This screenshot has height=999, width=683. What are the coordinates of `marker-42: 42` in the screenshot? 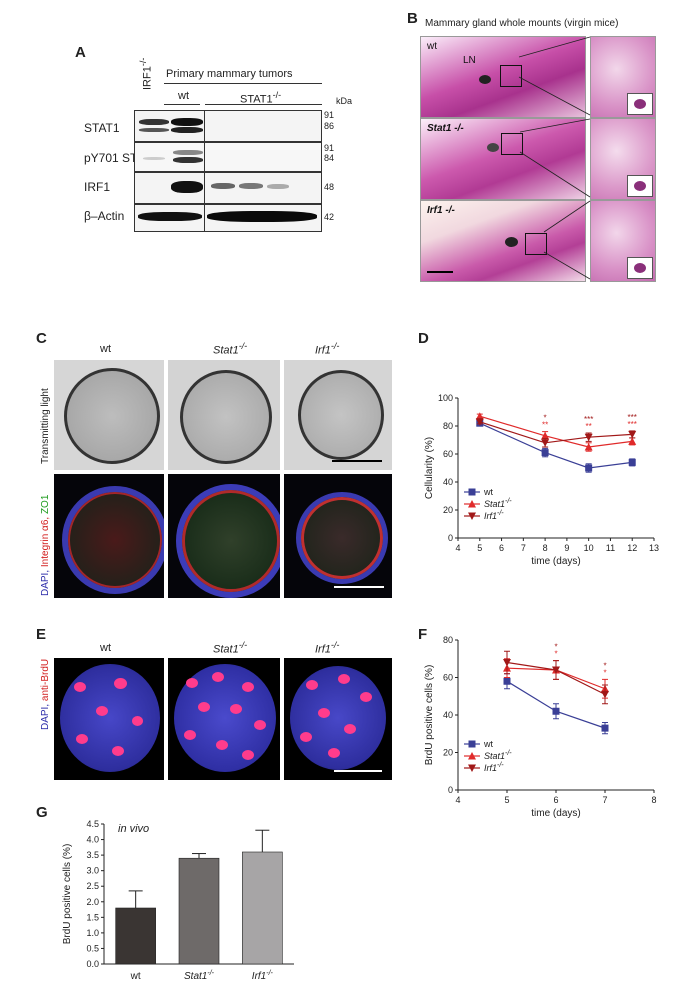 It's located at (329, 217).